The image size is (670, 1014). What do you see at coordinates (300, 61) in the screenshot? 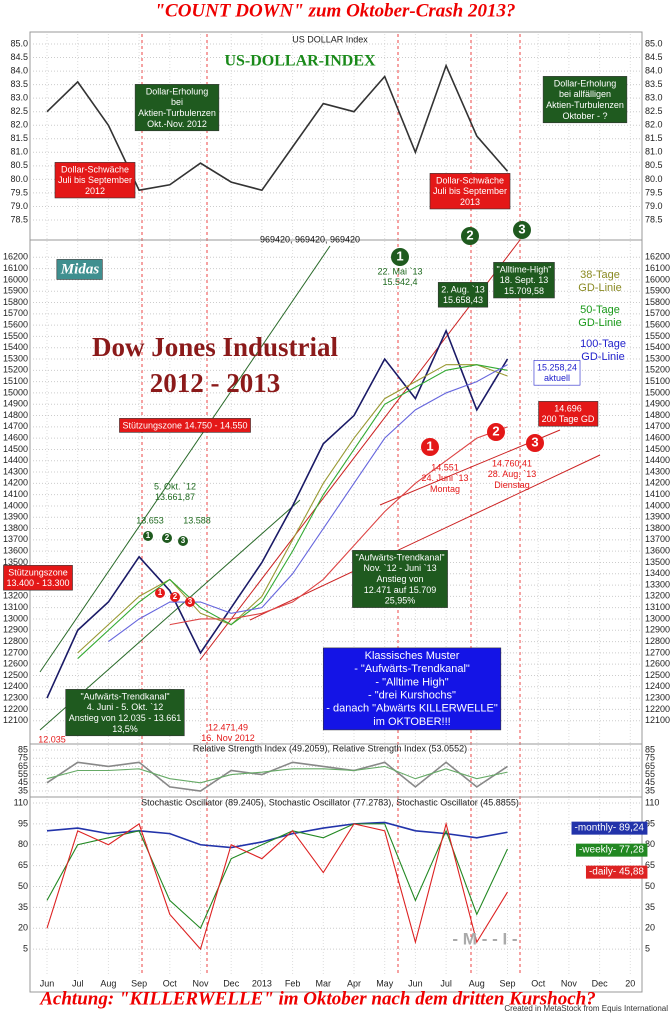
I see `annotation: US-DOLLAR-INDEX` at bounding box center [300, 61].